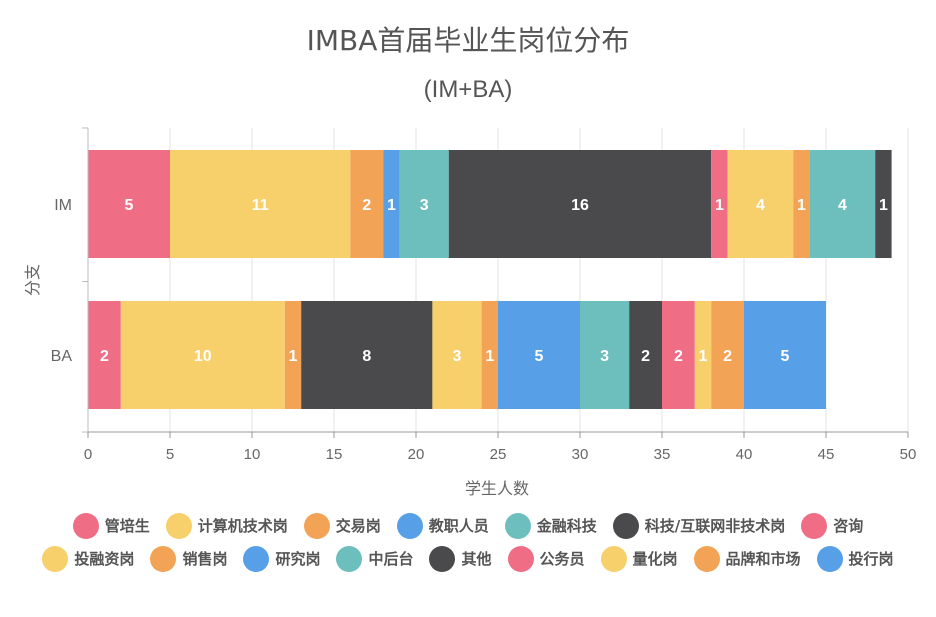 Image resolution: width=936 pixels, height=617 pixels. Describe the element at coordinates (715, 526) in the screenshot. I see `legend-label: 科技/互联网非技术岗` at that location.